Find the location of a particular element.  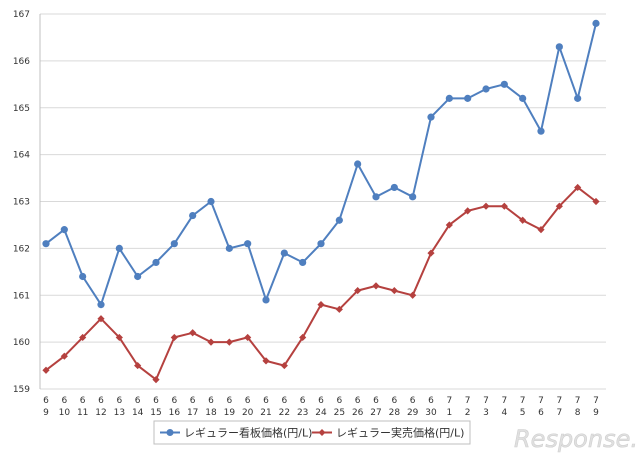

legend: レギュラー看板価格(円/L) レギュラー実売価格(円/L) is located at coordinates (312, 432).